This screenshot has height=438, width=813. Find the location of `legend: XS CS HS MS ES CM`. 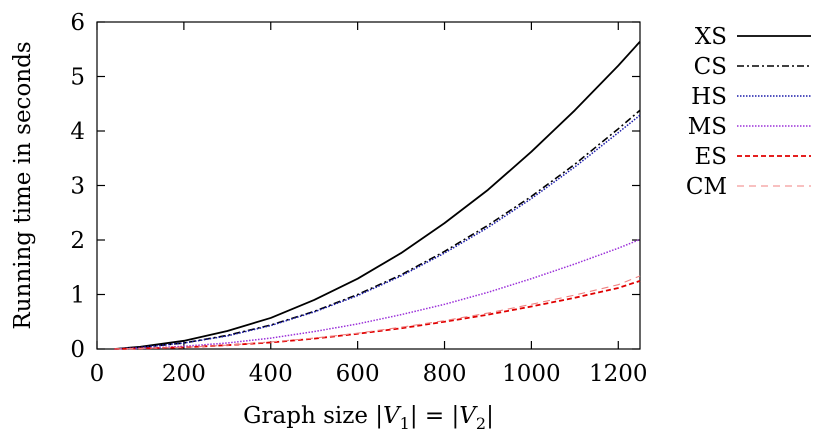

legend: XS CS HS MS ES CM is located at coordinates (748, 112).